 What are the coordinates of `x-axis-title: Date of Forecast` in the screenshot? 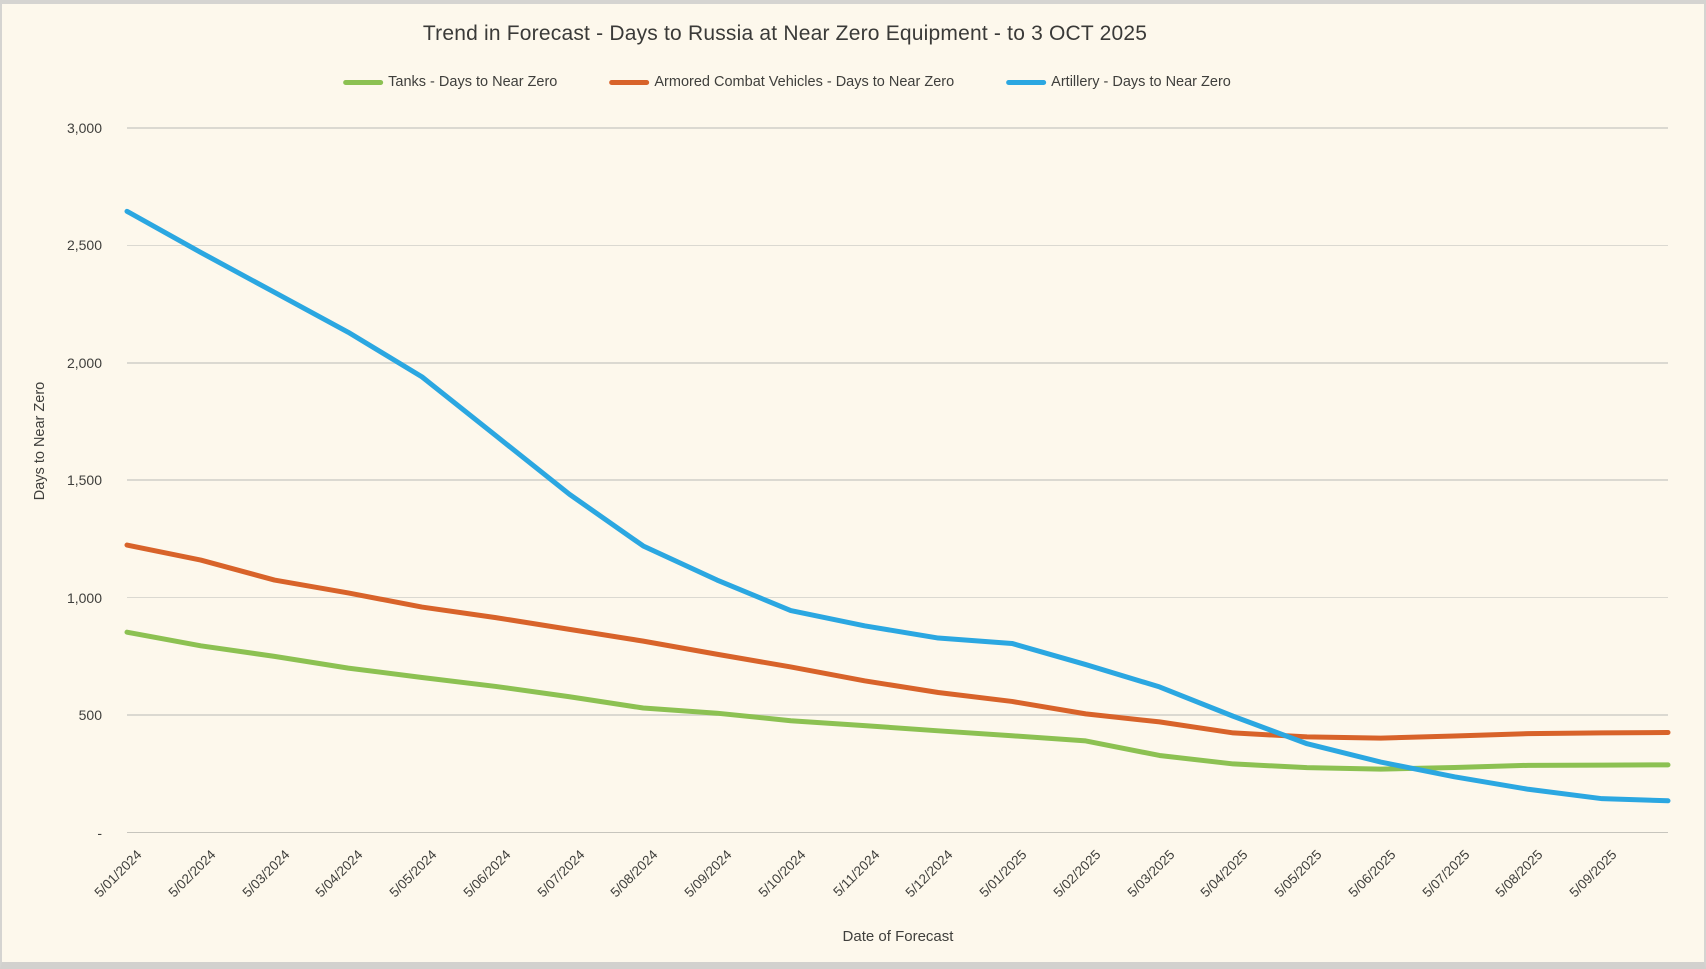 It's located at (898, 936).